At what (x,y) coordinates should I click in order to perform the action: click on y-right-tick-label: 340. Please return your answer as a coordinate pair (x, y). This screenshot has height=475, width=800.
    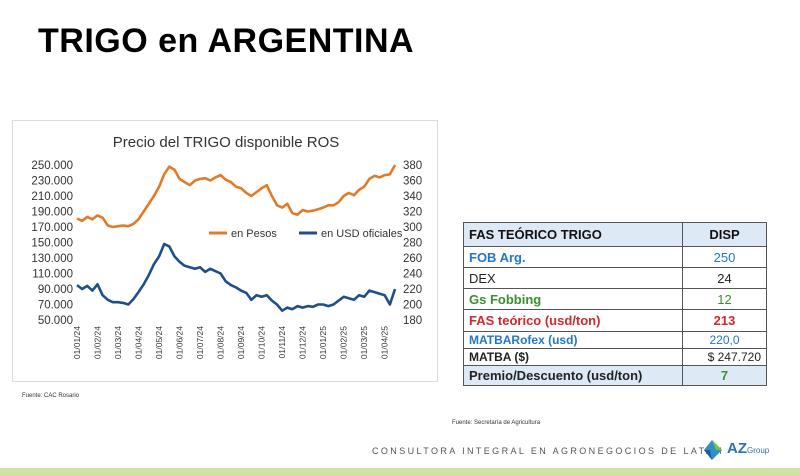
    Looking at the image, I should click on (412, 197).